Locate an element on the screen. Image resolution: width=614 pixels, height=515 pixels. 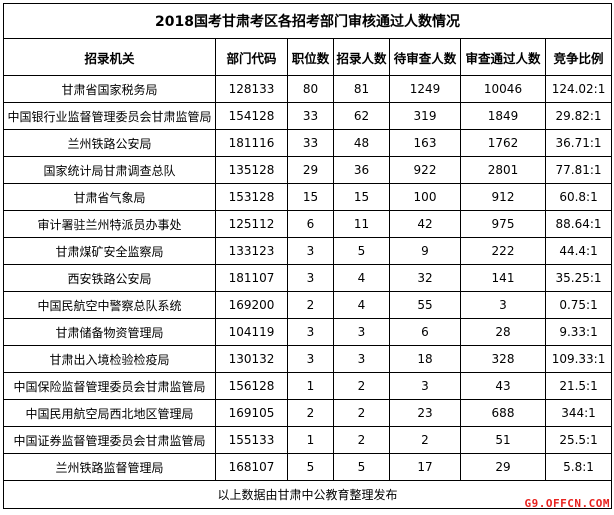
table-title: 2018国考甘肃考区各招考部门审核通过人数情况 is located at coordinates (307, 21).